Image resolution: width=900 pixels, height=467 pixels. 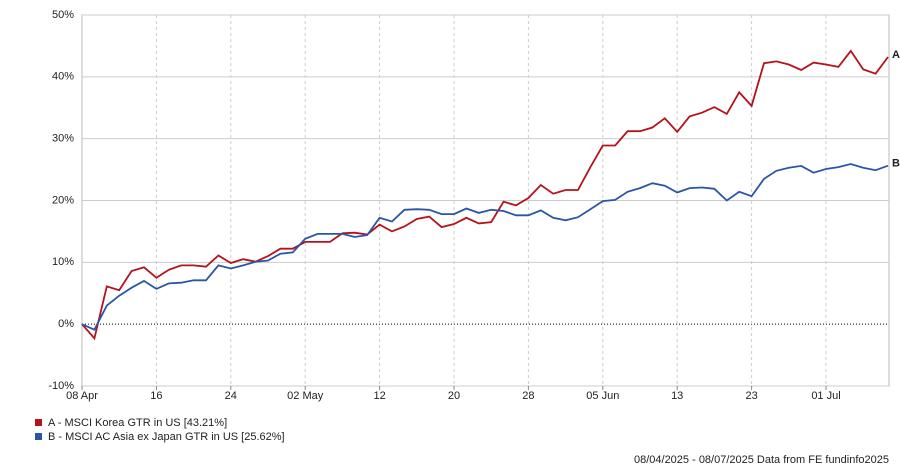 What do you see at coordinates (63, 139) in the screenshot?
I see `y-tick-label: 30%` at bounding box center [63, 139].